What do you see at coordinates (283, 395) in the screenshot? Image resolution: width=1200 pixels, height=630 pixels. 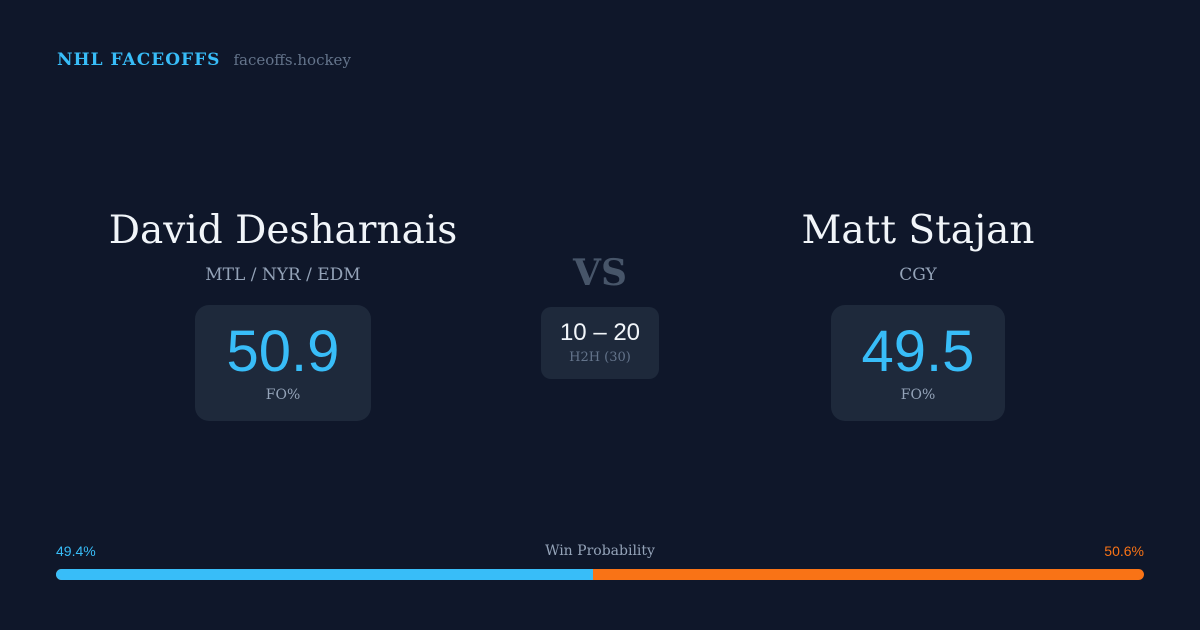 I see `player-1-fo-label: FO%` at bounding box center [283, 395].